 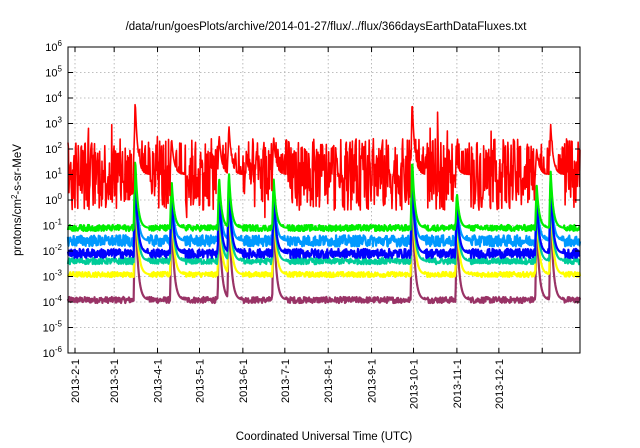 I want to click on y-tick-exponent: 5, so click(x=60, y=69).